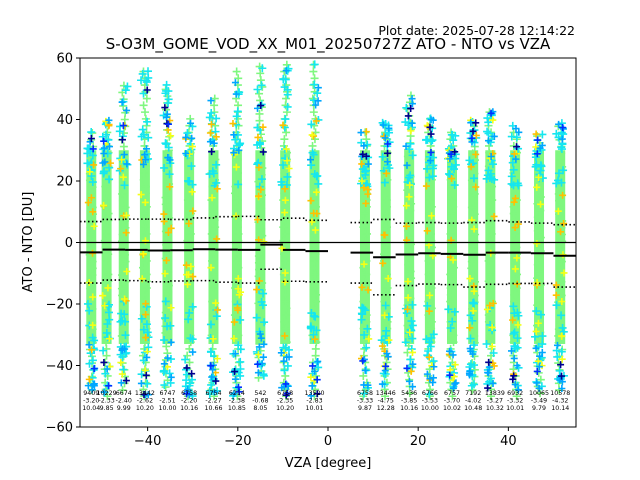 Image resolution: width=640 pixels, height=480 pixels. What do you see at coordinates (59, 428) in the screenshot?
I see `y-tick-label: −60` at bounding box center [59, 428].